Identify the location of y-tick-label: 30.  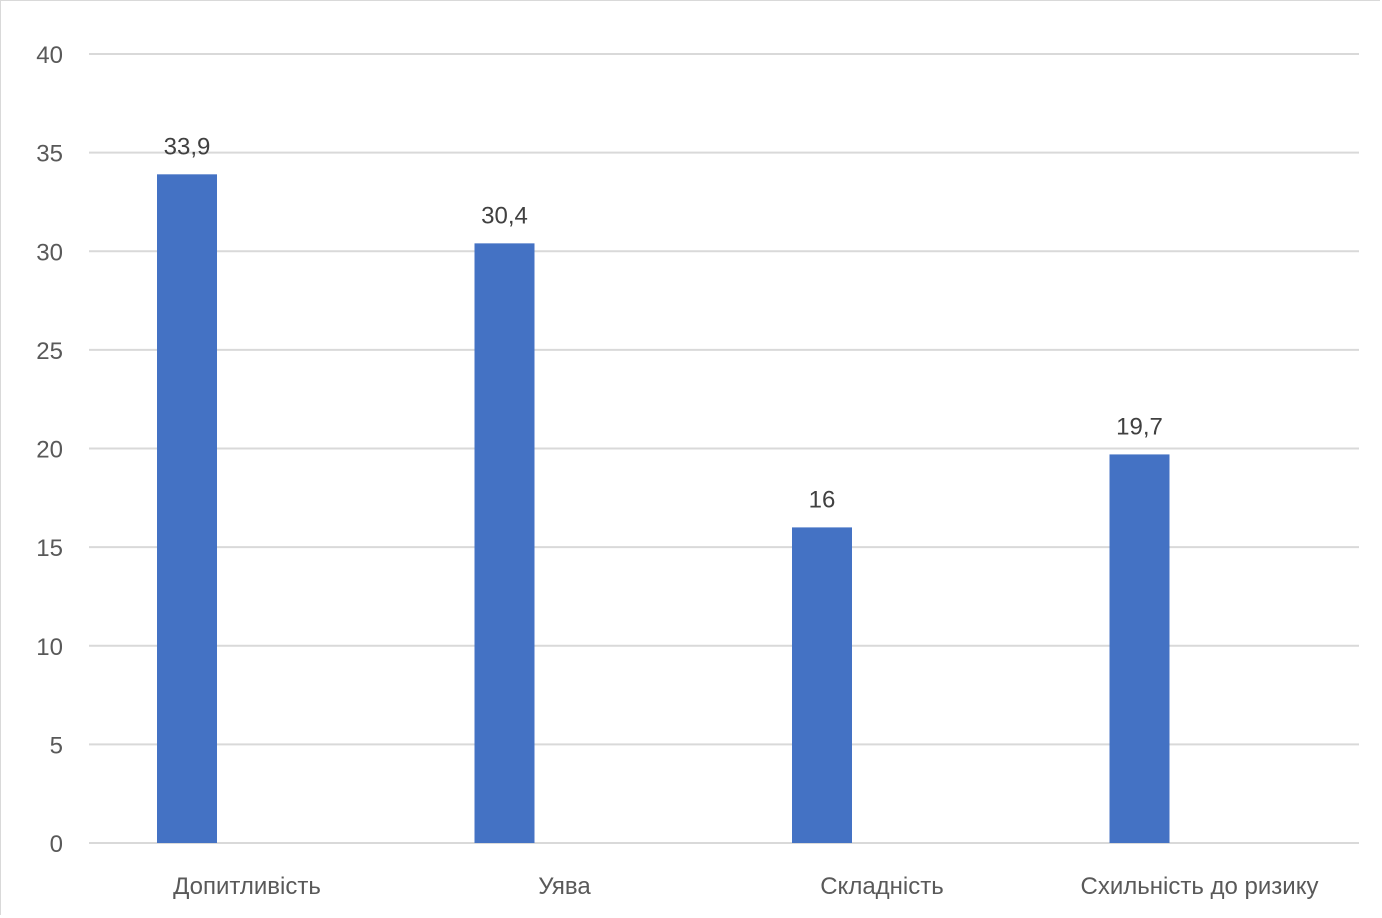
(49, 252).